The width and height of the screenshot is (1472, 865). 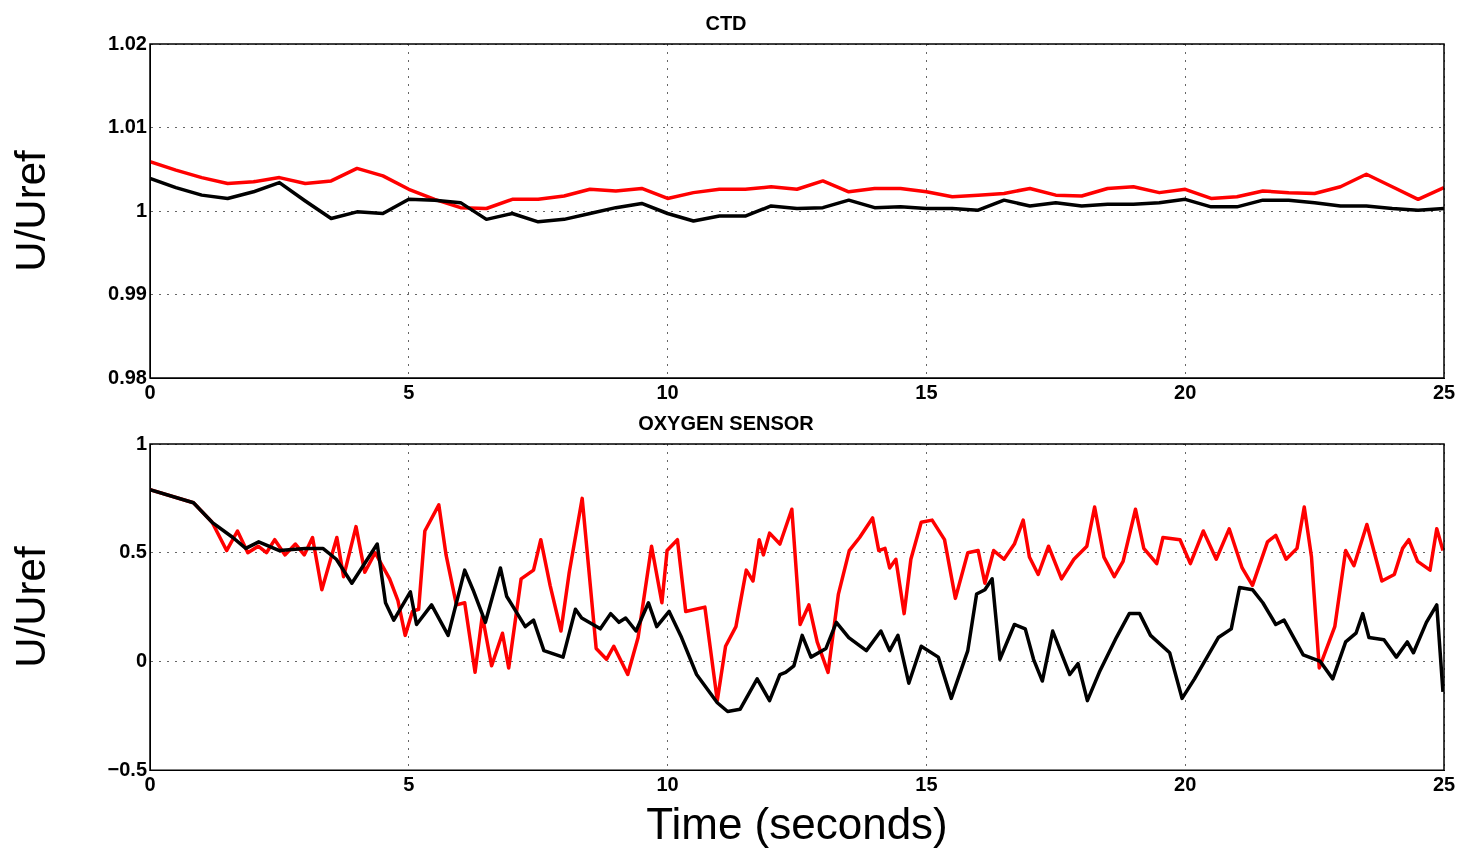 I want to click on y-tick-label: 1.01, so click(x=127, y=126).